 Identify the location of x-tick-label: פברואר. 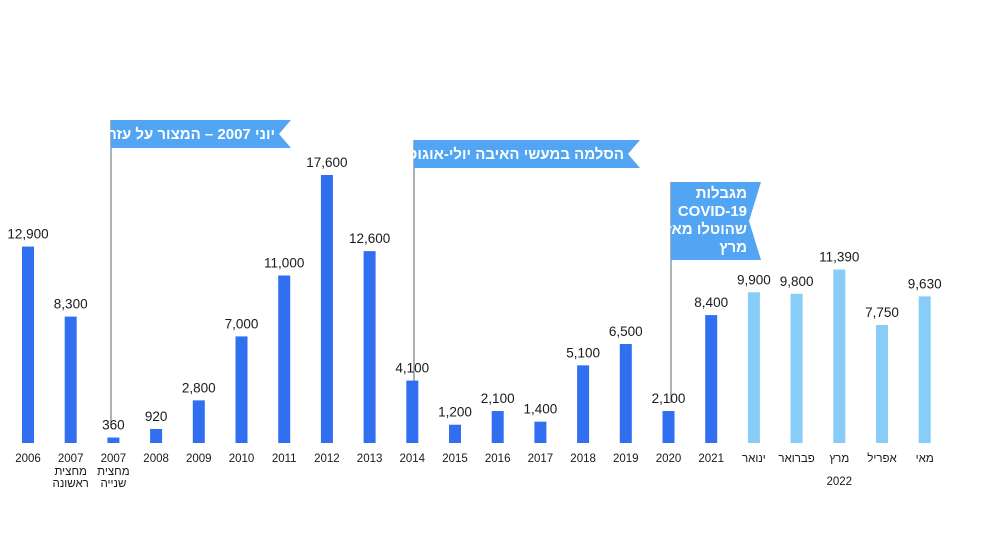
(796, 459).